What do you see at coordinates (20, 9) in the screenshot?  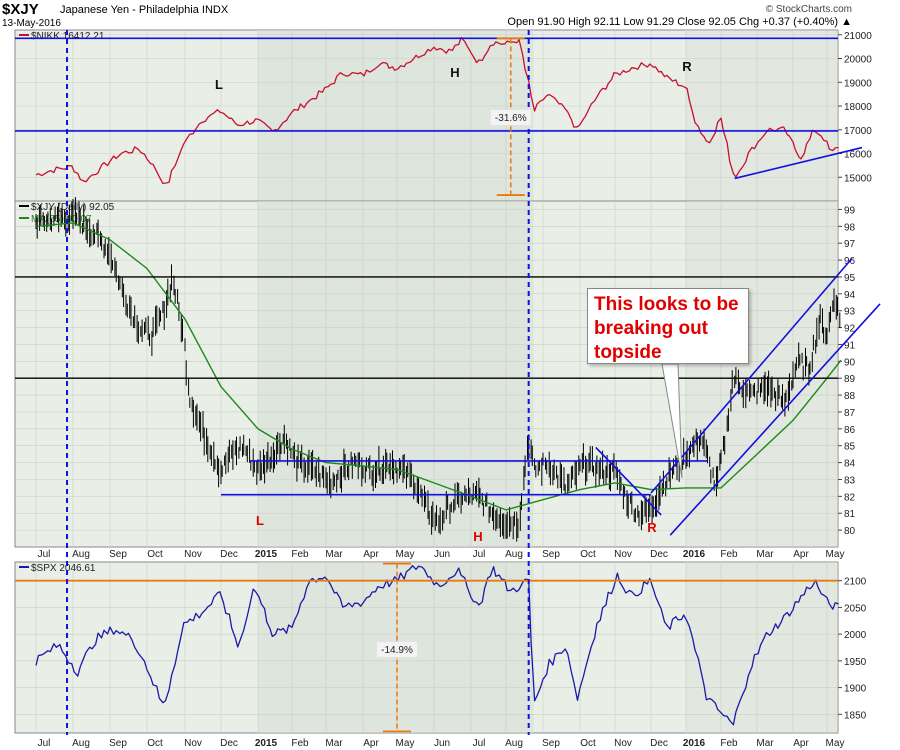 I see `chart-symbol: $XJY` at bounding box center [20, 9].